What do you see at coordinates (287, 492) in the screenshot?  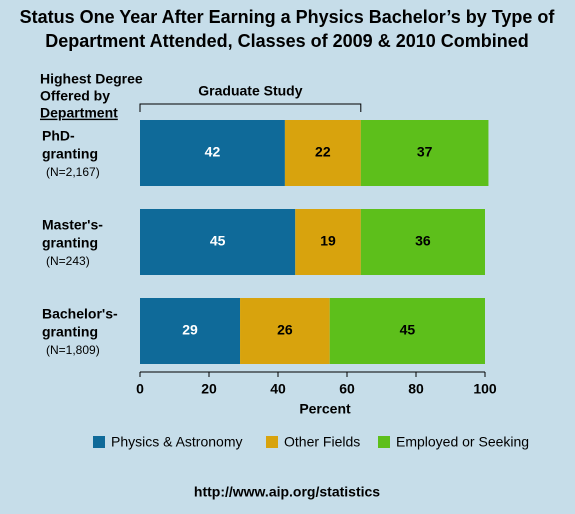 I see `source: http://www.aip.org/statistics` at bounding box center [287, 492].